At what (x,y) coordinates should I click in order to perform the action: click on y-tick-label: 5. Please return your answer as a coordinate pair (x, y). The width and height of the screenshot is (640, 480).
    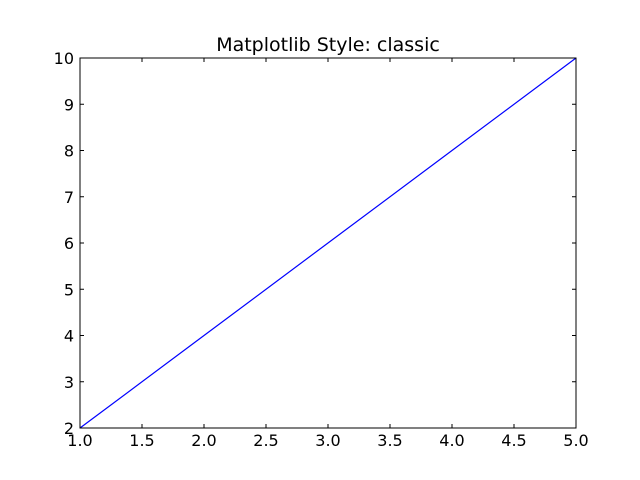
    Looking at the image, I should click on (69, 289).